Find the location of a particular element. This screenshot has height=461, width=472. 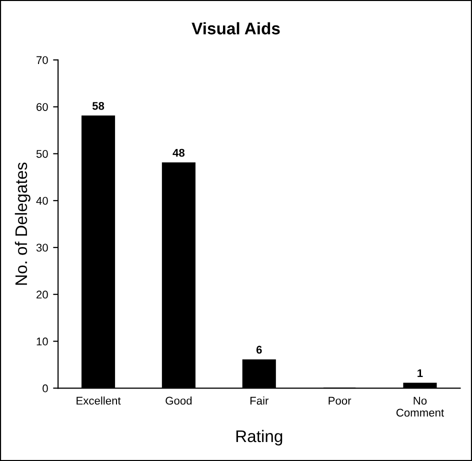

y-tick-label: 20 is located at coordinates (42, 294).